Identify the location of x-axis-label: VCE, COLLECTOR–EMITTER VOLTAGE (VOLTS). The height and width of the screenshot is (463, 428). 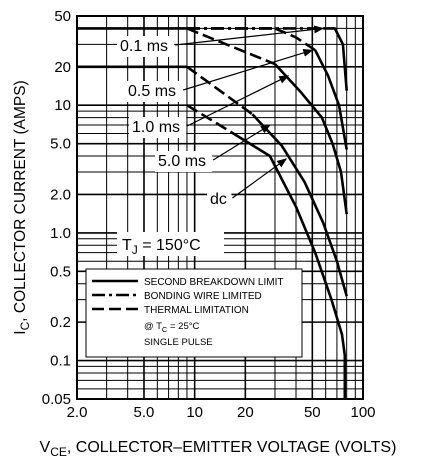
(218, 449).